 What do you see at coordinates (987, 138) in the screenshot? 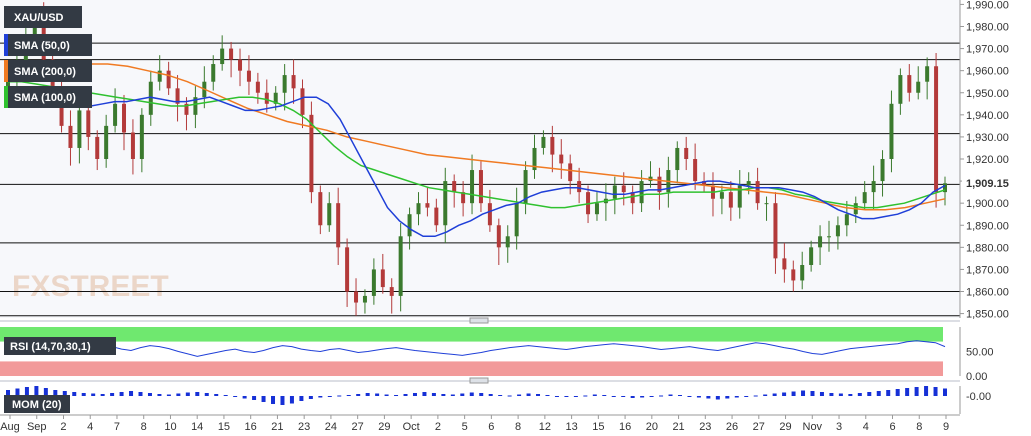
I see `price-tick-label: 1,930.00` at bounding box center [987, 138].